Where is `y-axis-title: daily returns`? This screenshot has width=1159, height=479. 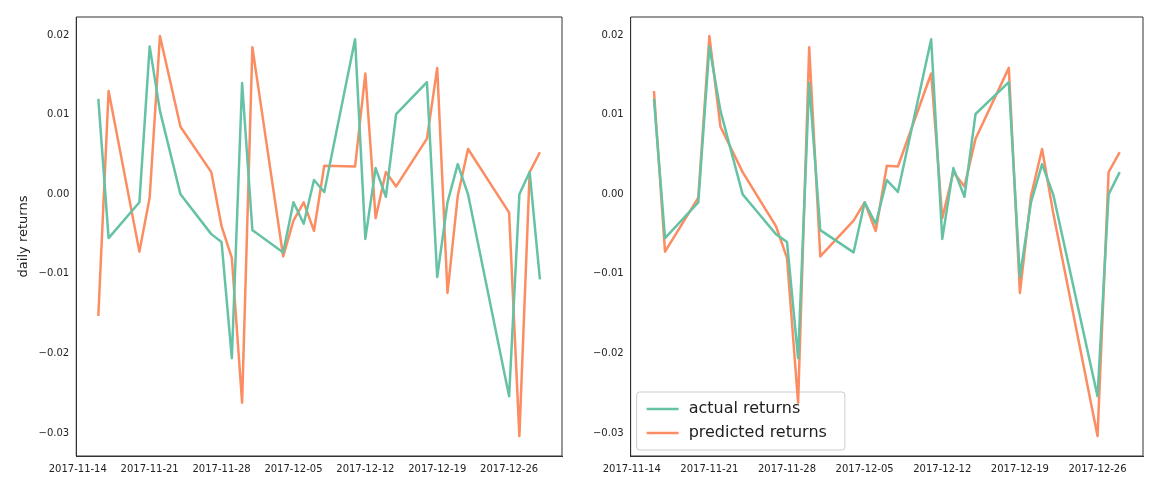
y-axis-title: daily returns is located at coordinates (23, 236).